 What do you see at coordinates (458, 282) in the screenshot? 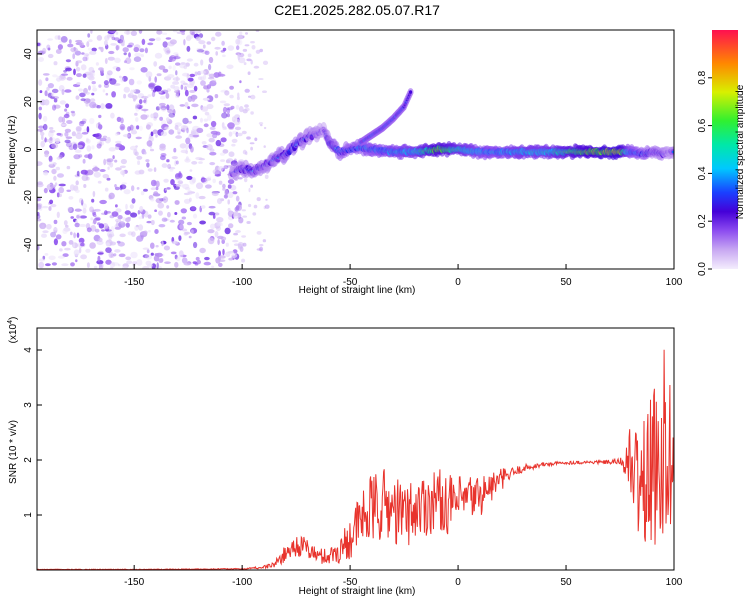
I see `spectrogram-x-tick-label: 0` at bounding box center [458, 282].